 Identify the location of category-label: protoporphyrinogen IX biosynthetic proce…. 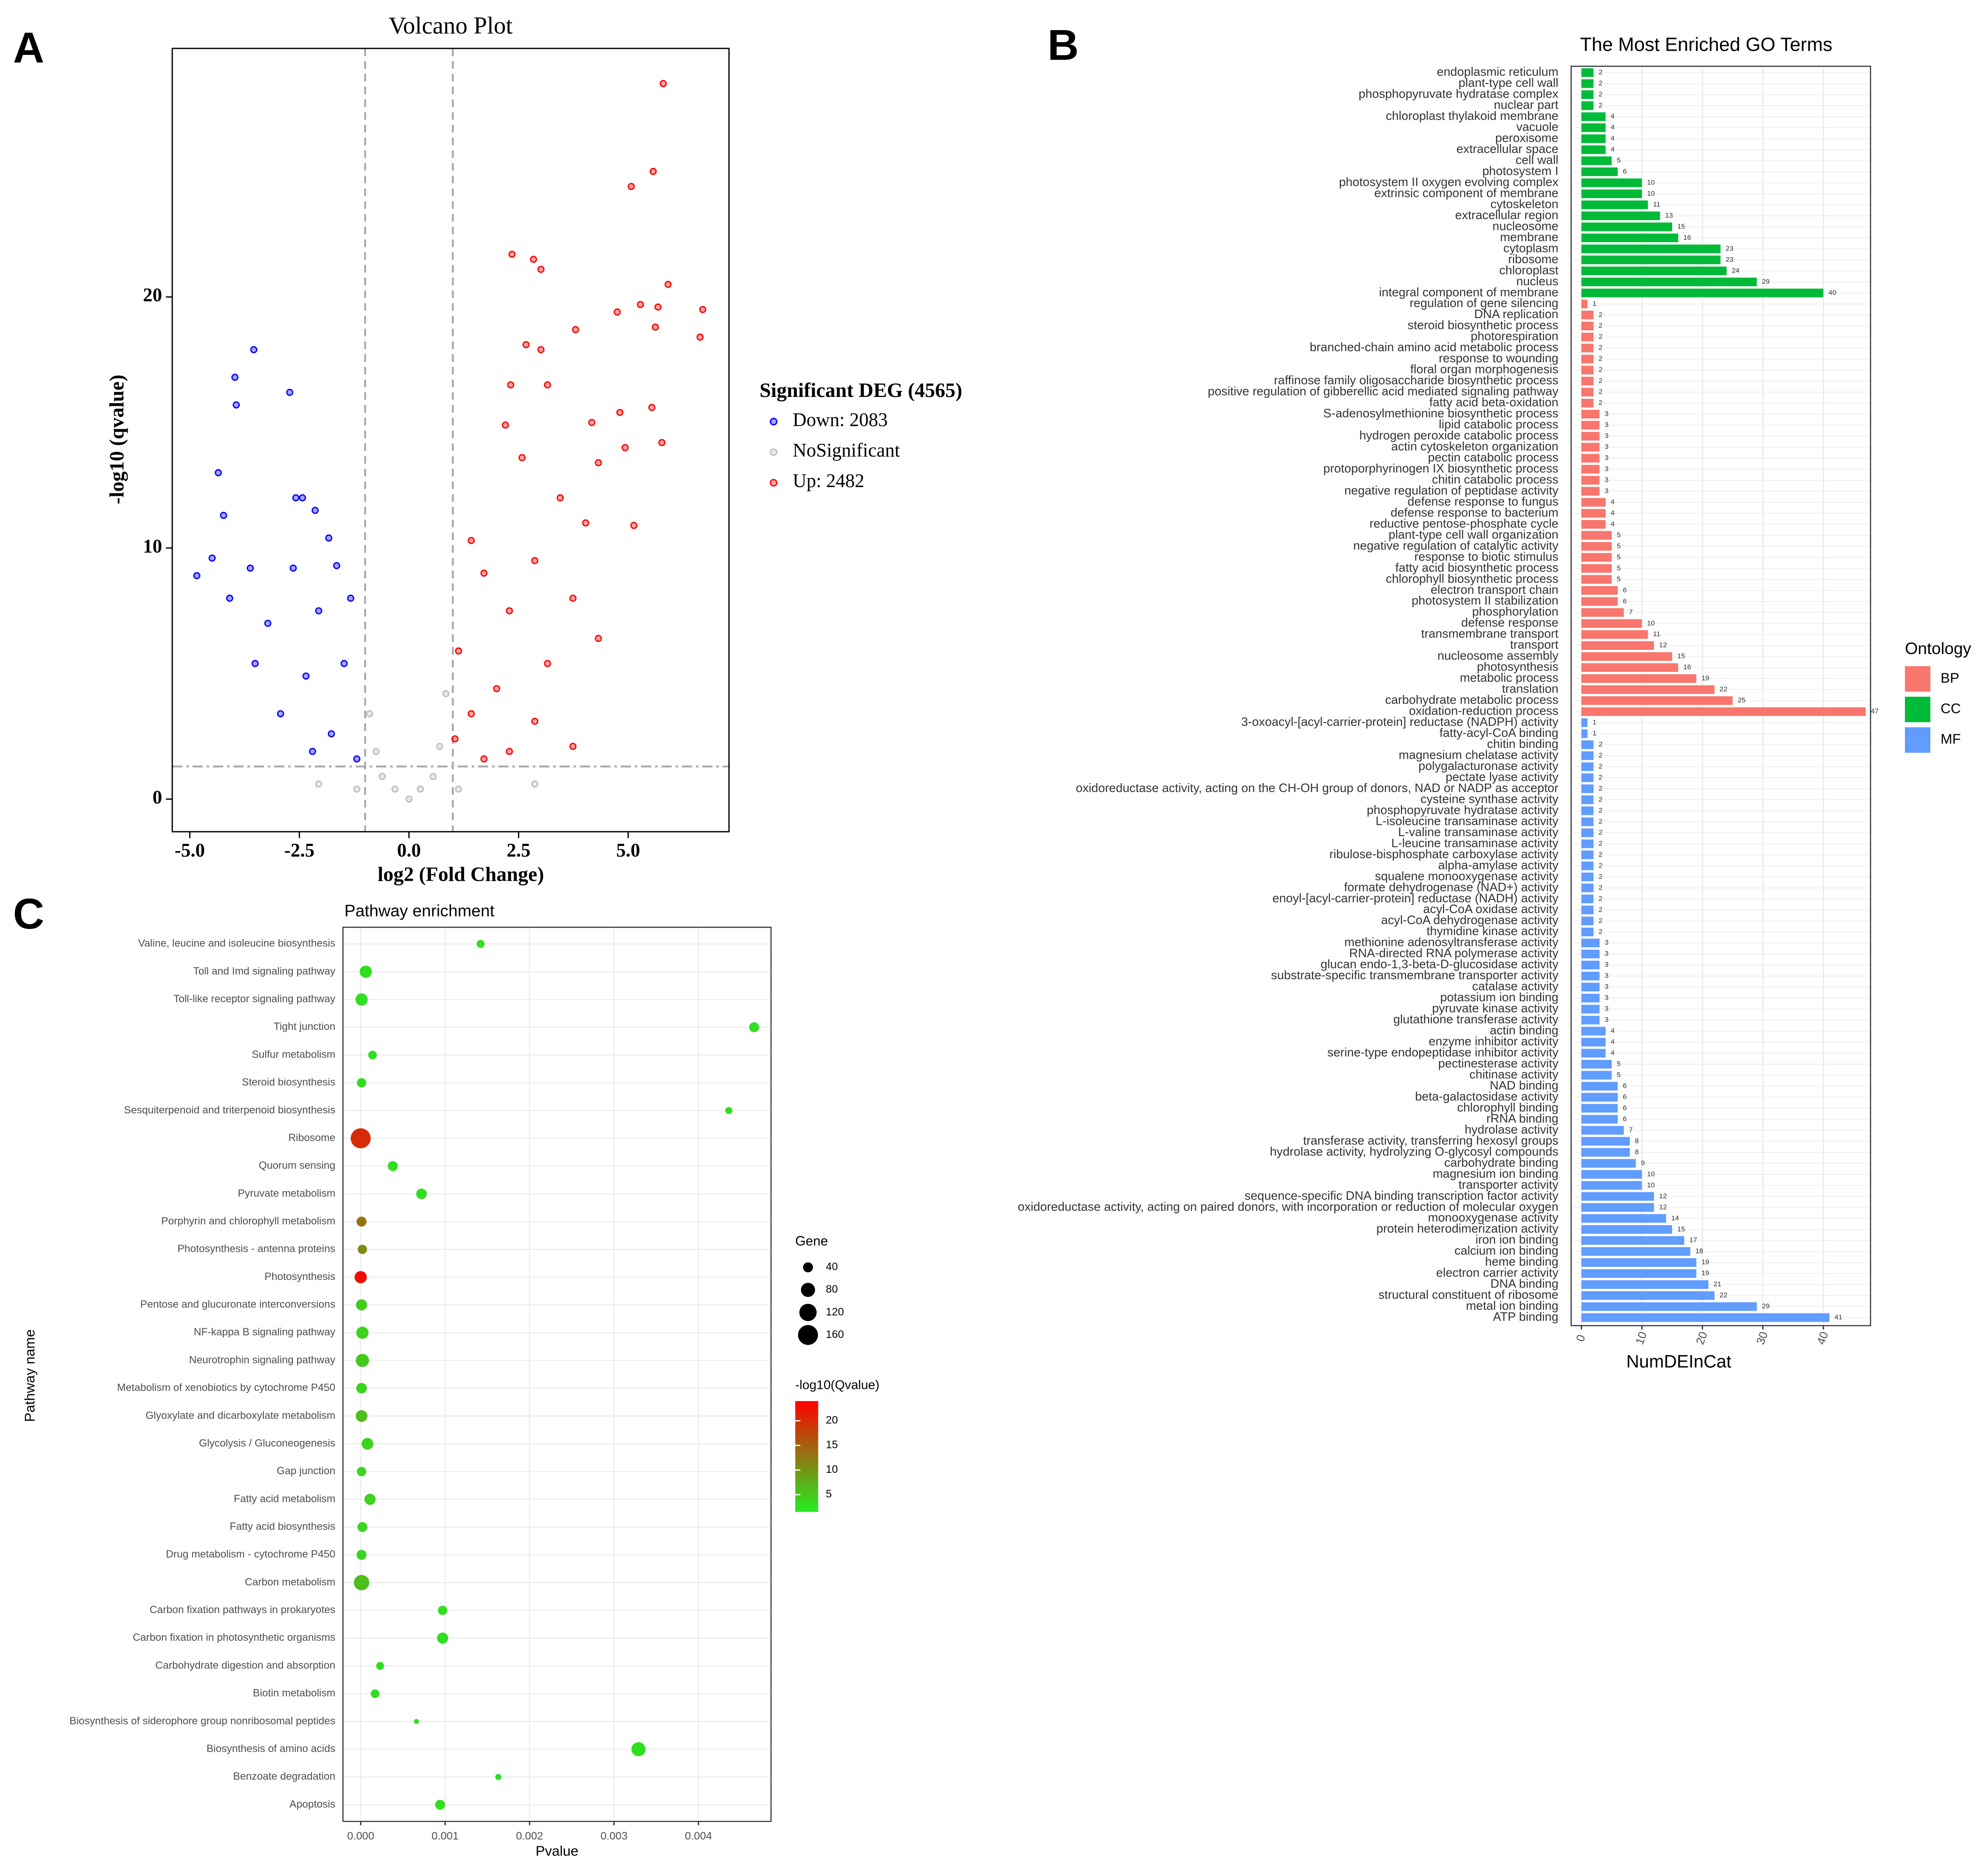
(1441, 468).